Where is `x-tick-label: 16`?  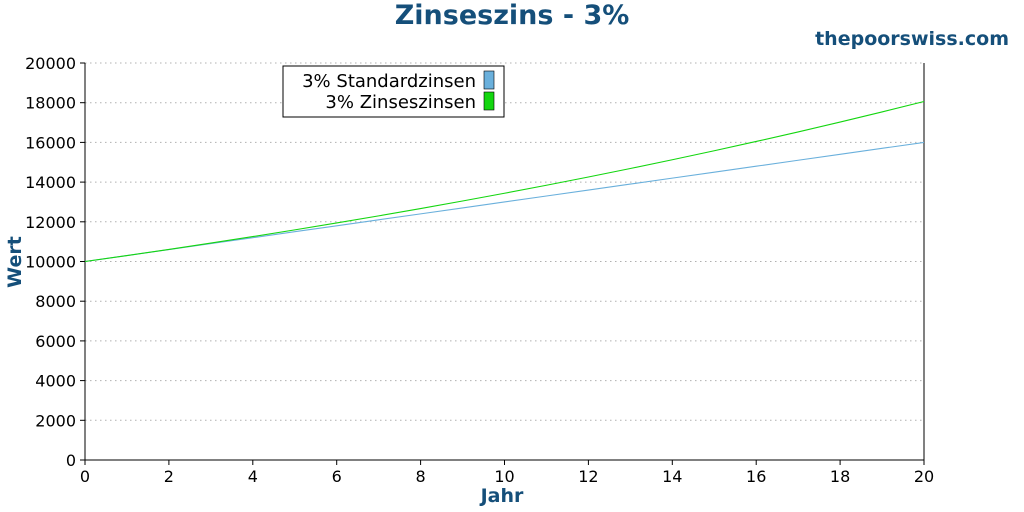
x-tick-label: 16 is located at coordinates (756, 476).